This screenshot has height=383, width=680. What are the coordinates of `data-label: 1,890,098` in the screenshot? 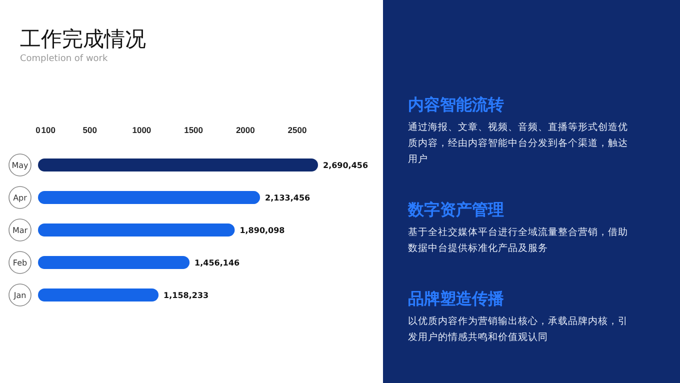 It's located at (263, 230).